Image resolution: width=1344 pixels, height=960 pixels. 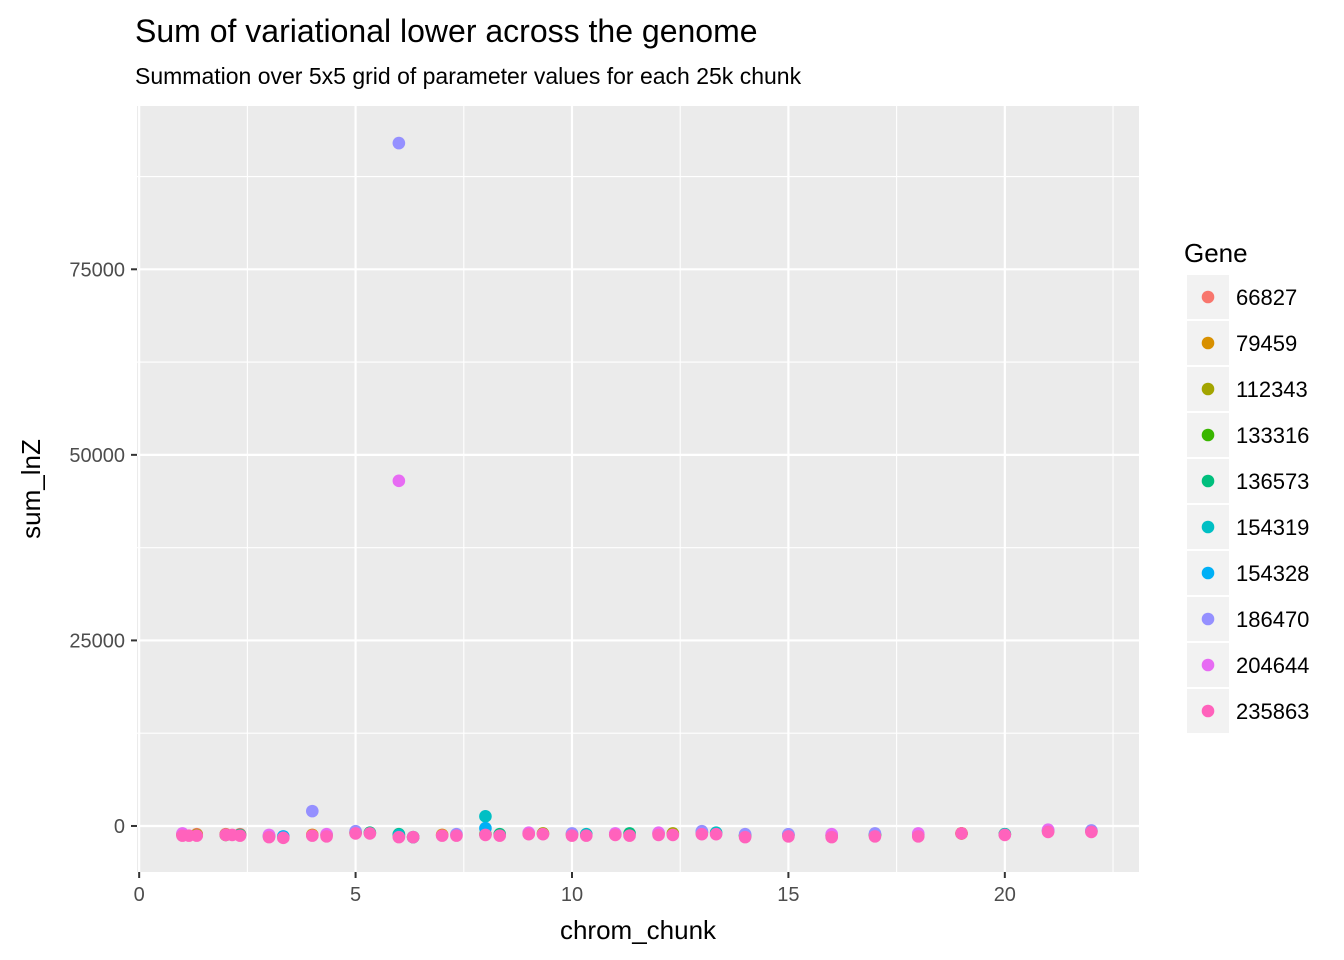 I want to click on x-axis: 0 5 10 15 20, so click(x=575, y=889).